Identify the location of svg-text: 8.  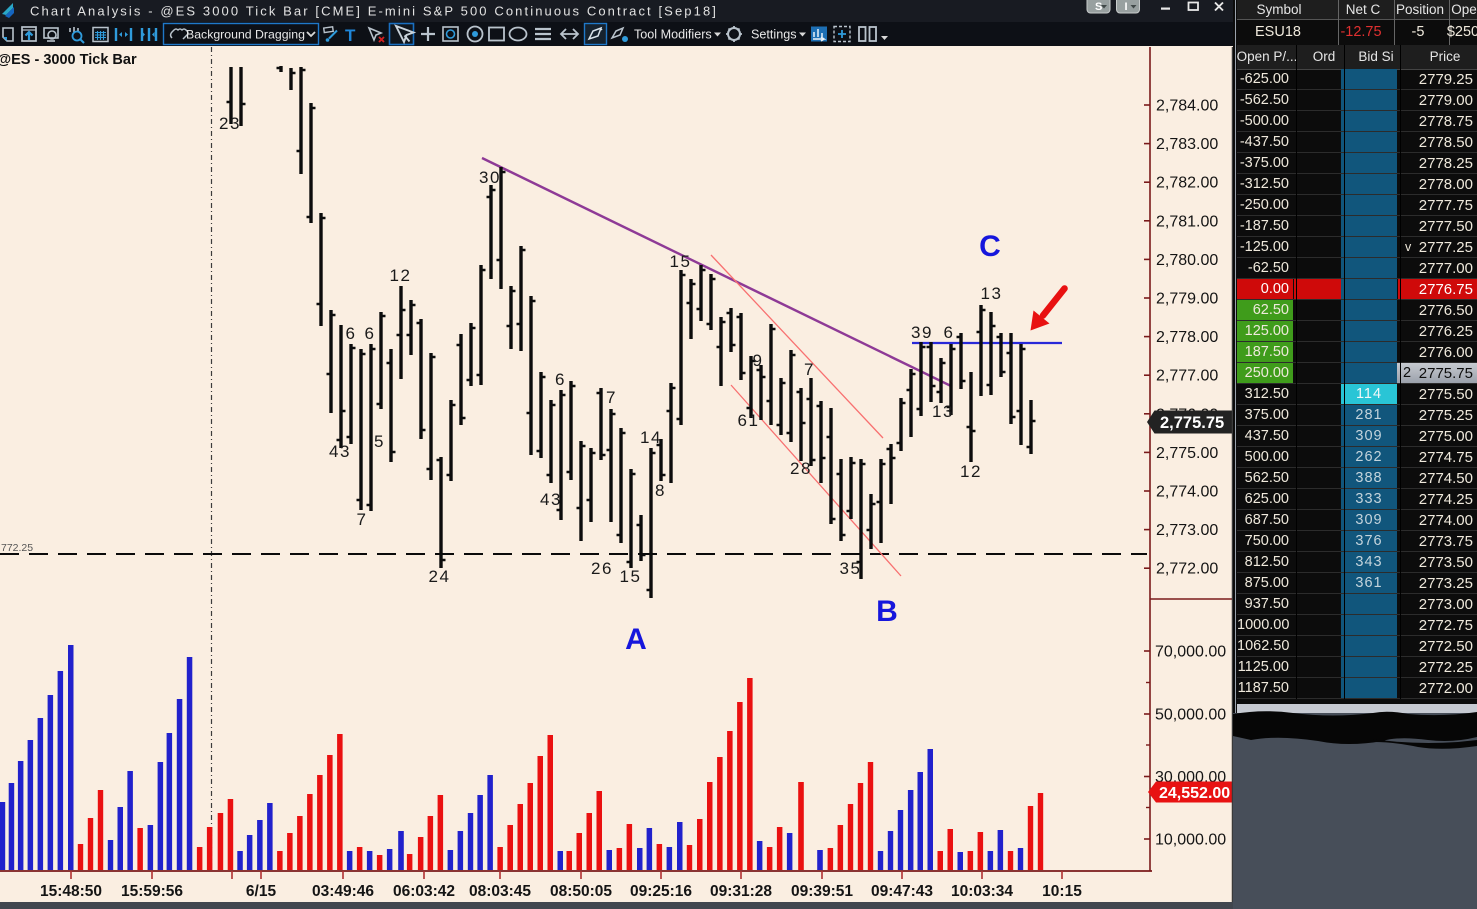
(660, 490).